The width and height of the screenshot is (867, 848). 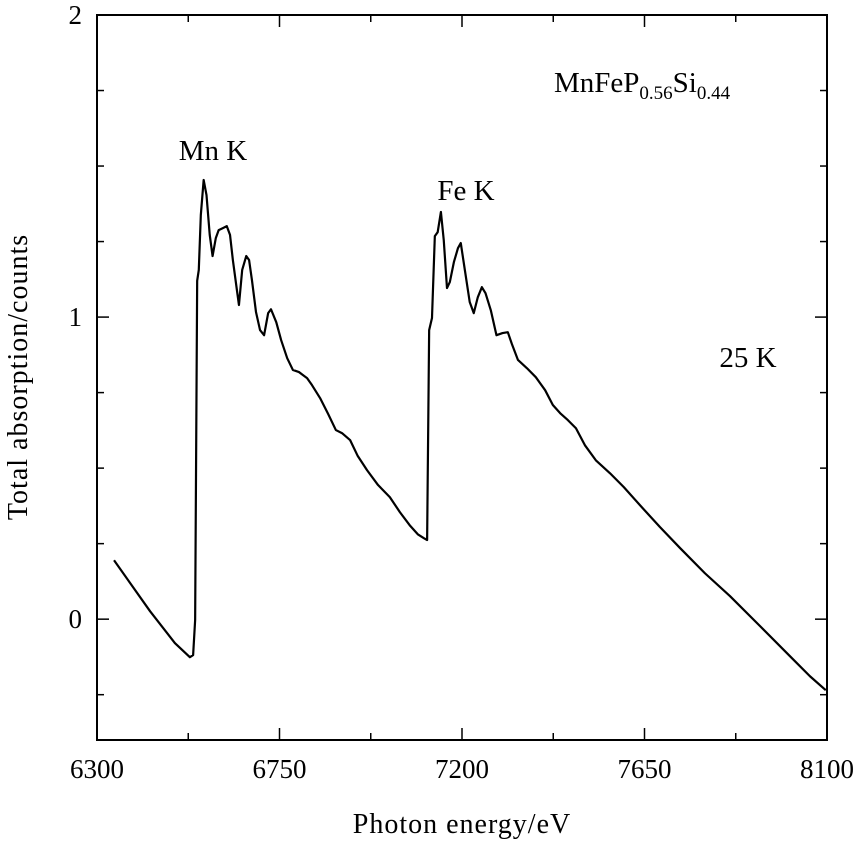 What do you see at coordinates (462, 824) in the screenshot?
I see `x-axis-title: Photon energy/eV` at bounding box center [462, 824].